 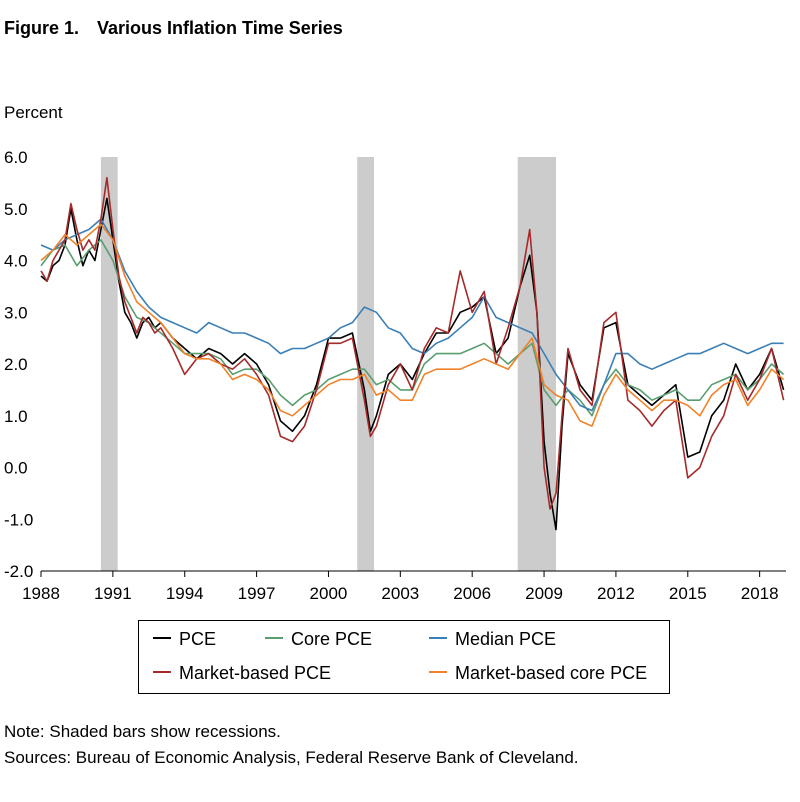 I want to click on legend-item: Median PCE, so click(x=492, y=639).